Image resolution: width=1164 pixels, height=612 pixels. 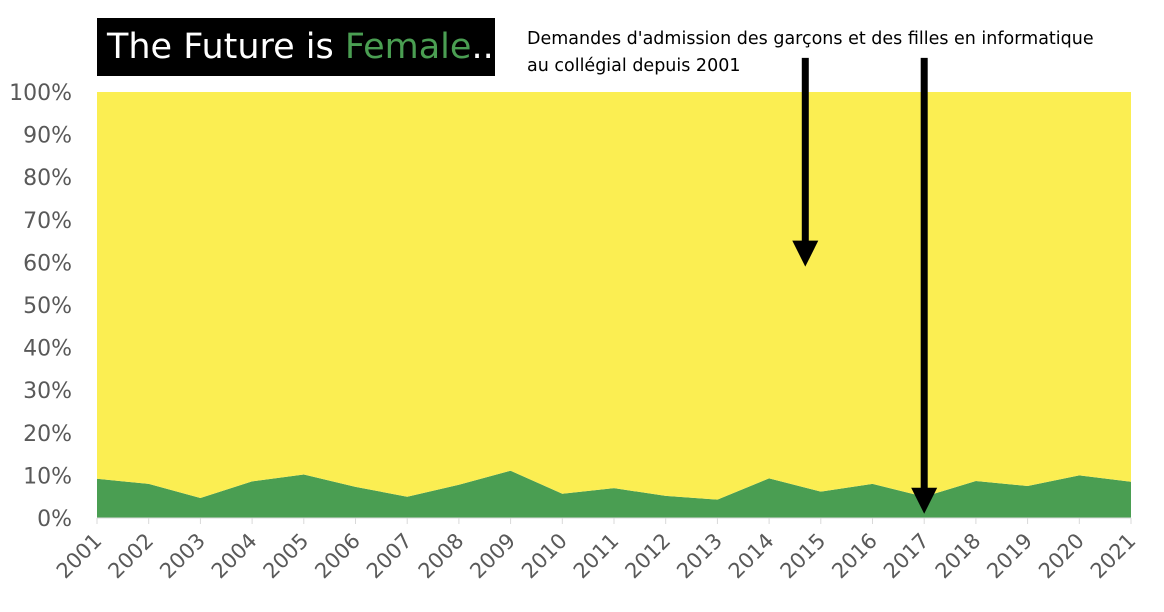 I want to click on x-tick-label: 2008, so click(x=441, y=556).